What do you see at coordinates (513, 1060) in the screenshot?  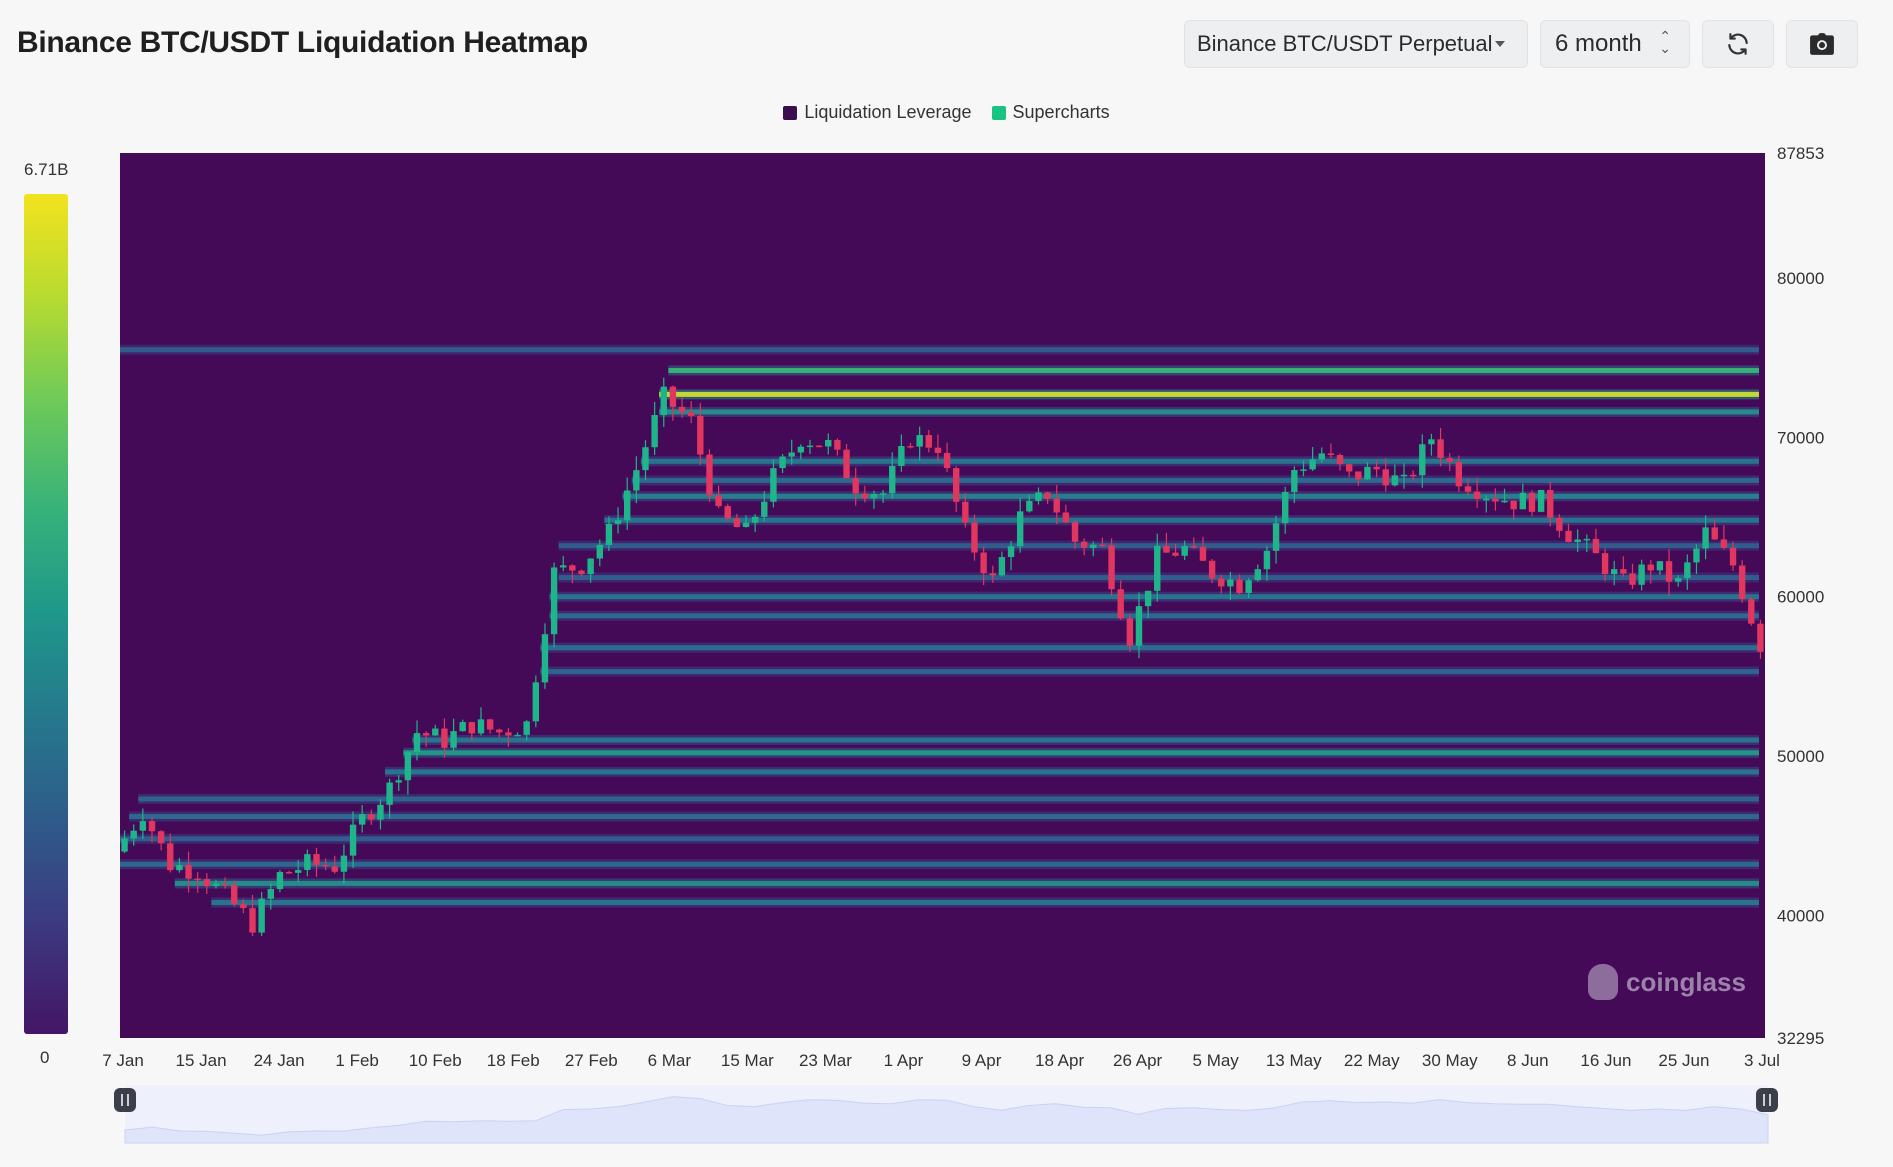 I see `x-tick-label: 18 Feb` at bounding box center [513, 1060].